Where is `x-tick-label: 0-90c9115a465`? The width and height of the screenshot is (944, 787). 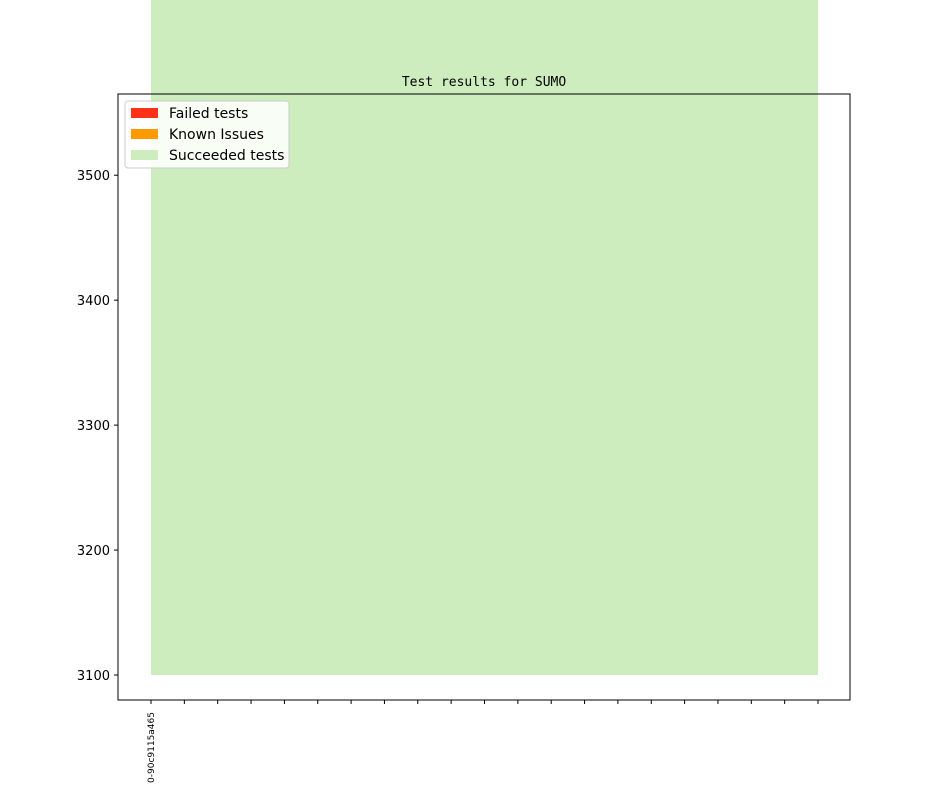
x-tick-label: 0-90c9115a465 is located at coordinates (152, 747).